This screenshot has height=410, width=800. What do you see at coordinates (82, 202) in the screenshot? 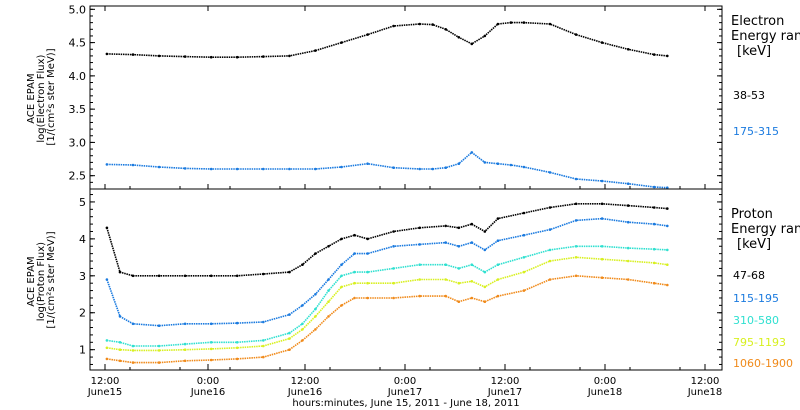
I see `y-tick-label: 5` at bounding box center [82, 202].